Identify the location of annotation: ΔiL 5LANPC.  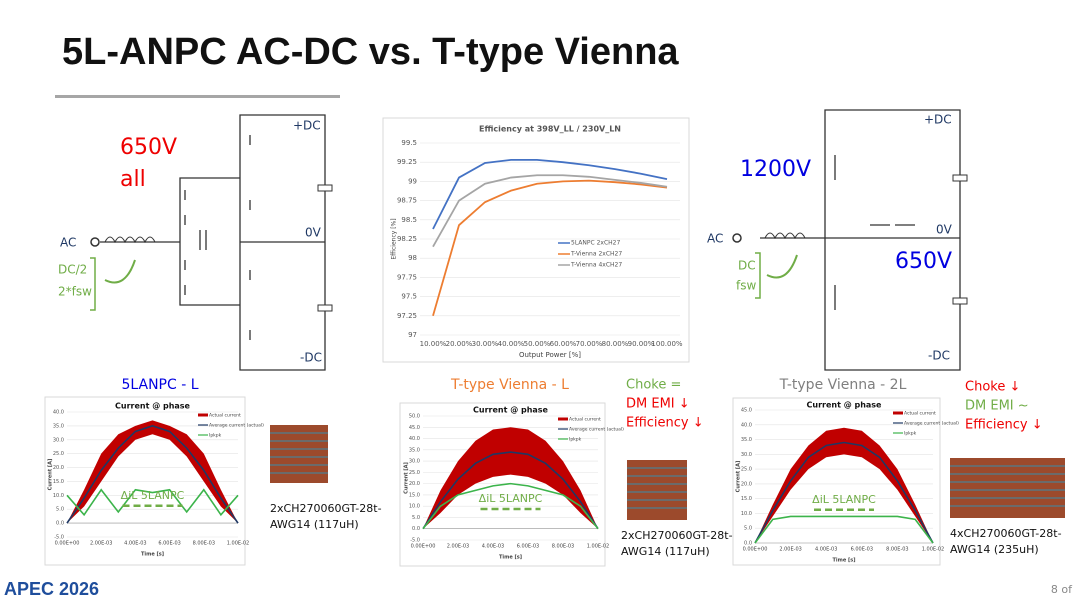
(511, 498).